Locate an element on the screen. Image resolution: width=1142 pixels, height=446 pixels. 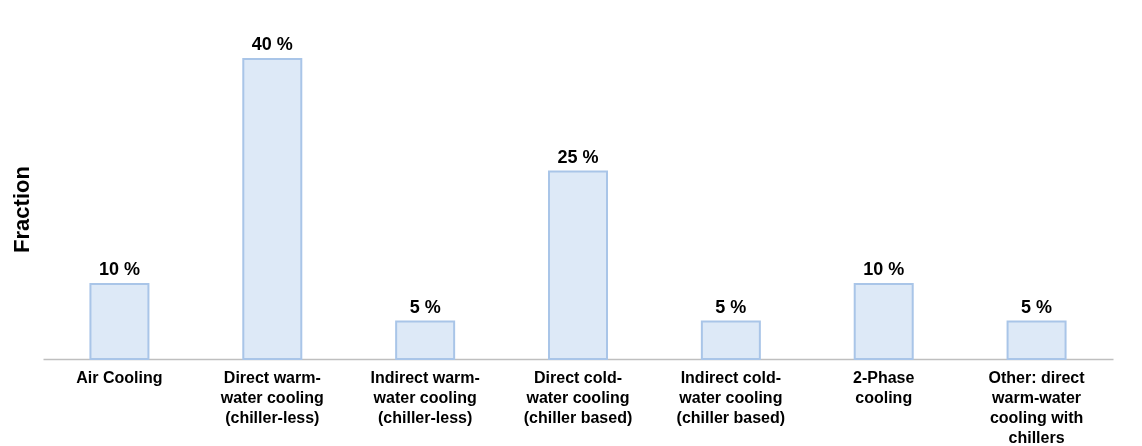
x-tick-label: Direct warm-water cooling (chiller-less) is located at coordinates (271, 397).